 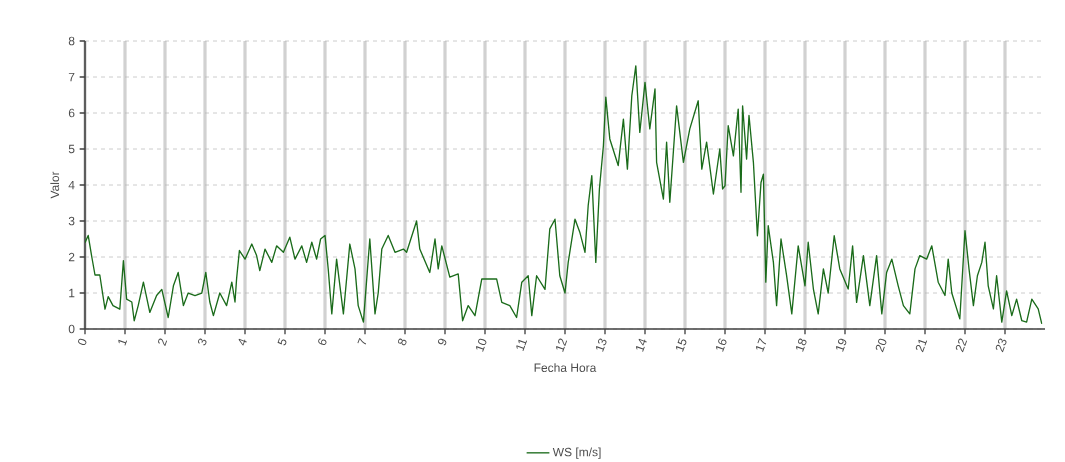 What do you see at coordinates (681, 345) in the screenshot?
I see `x-tick-label: 15` at bounding box center [681, 345].